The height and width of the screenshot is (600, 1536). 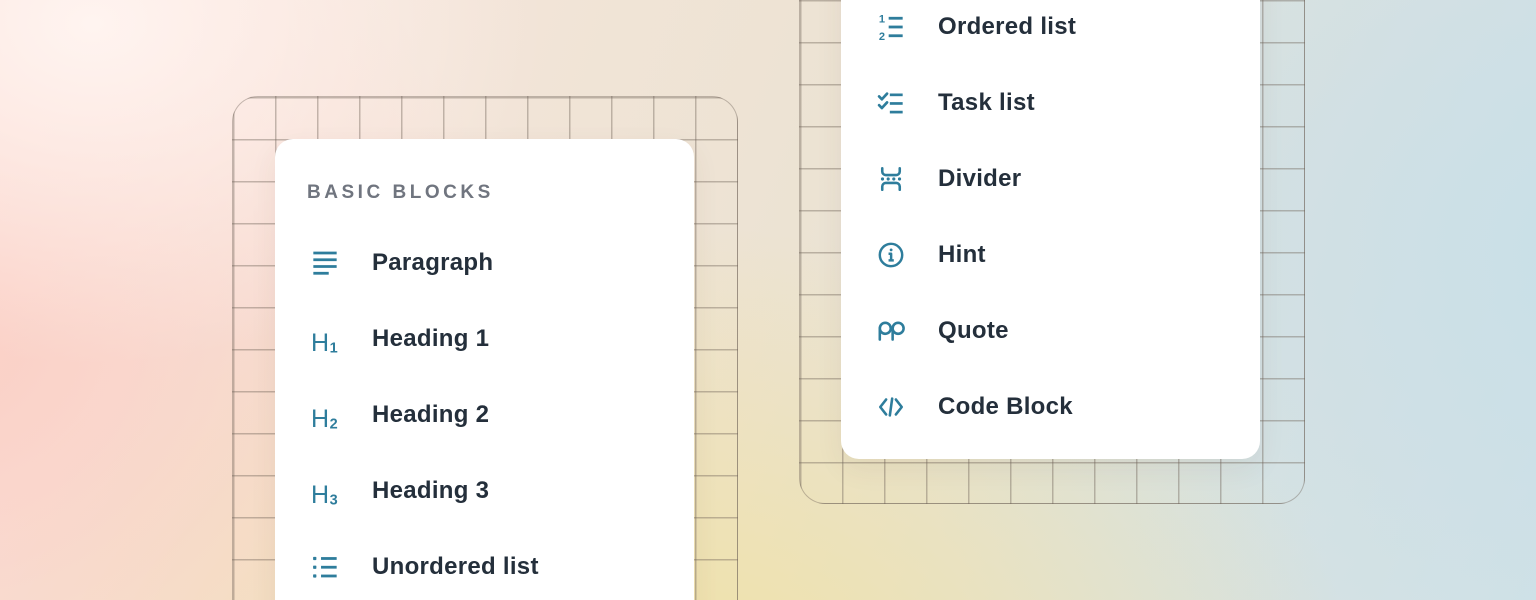 I want to click on menu-item-label: Ordered list, so click(x=1007, y=26).